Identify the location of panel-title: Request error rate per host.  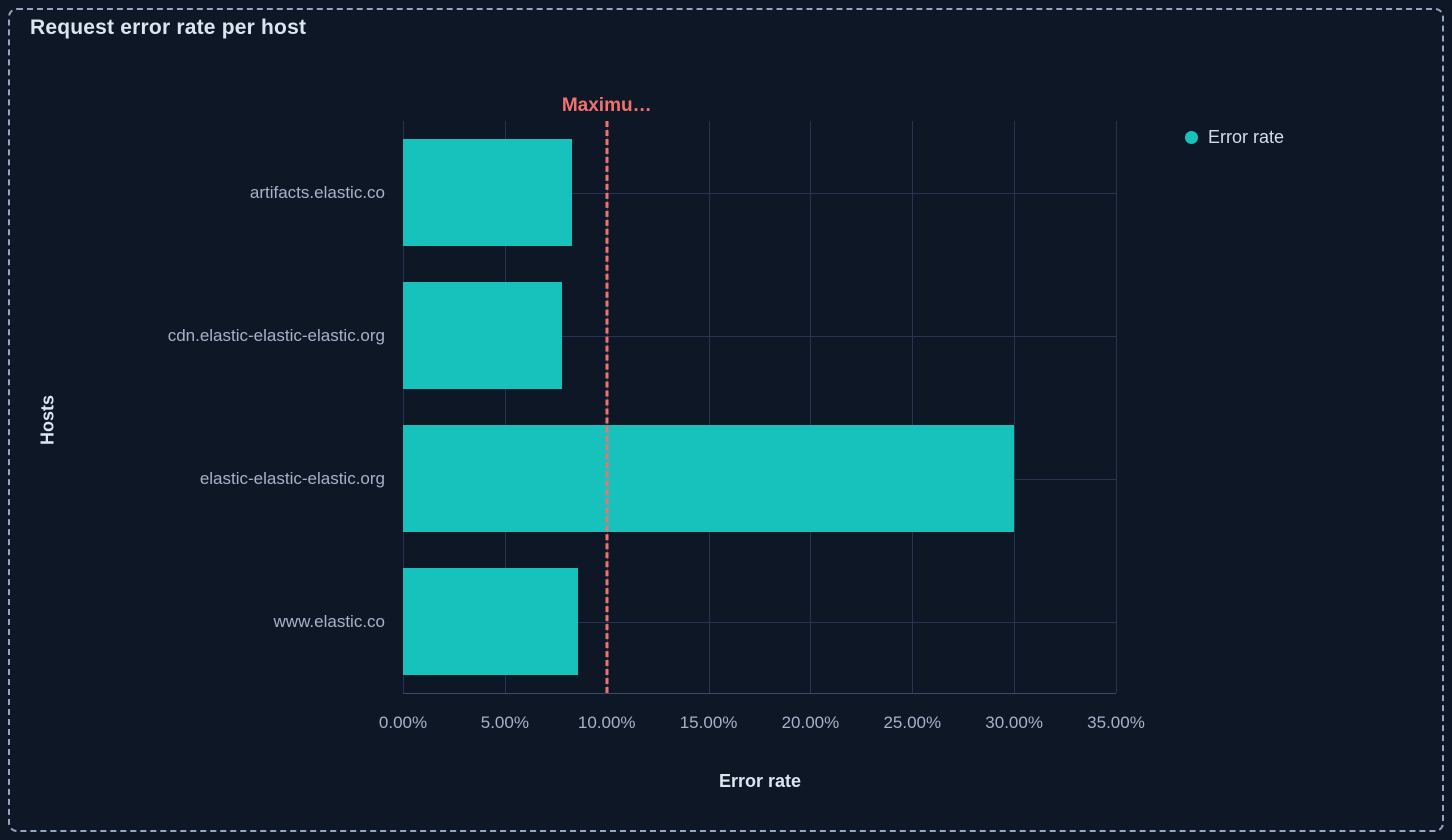
(168, 27).